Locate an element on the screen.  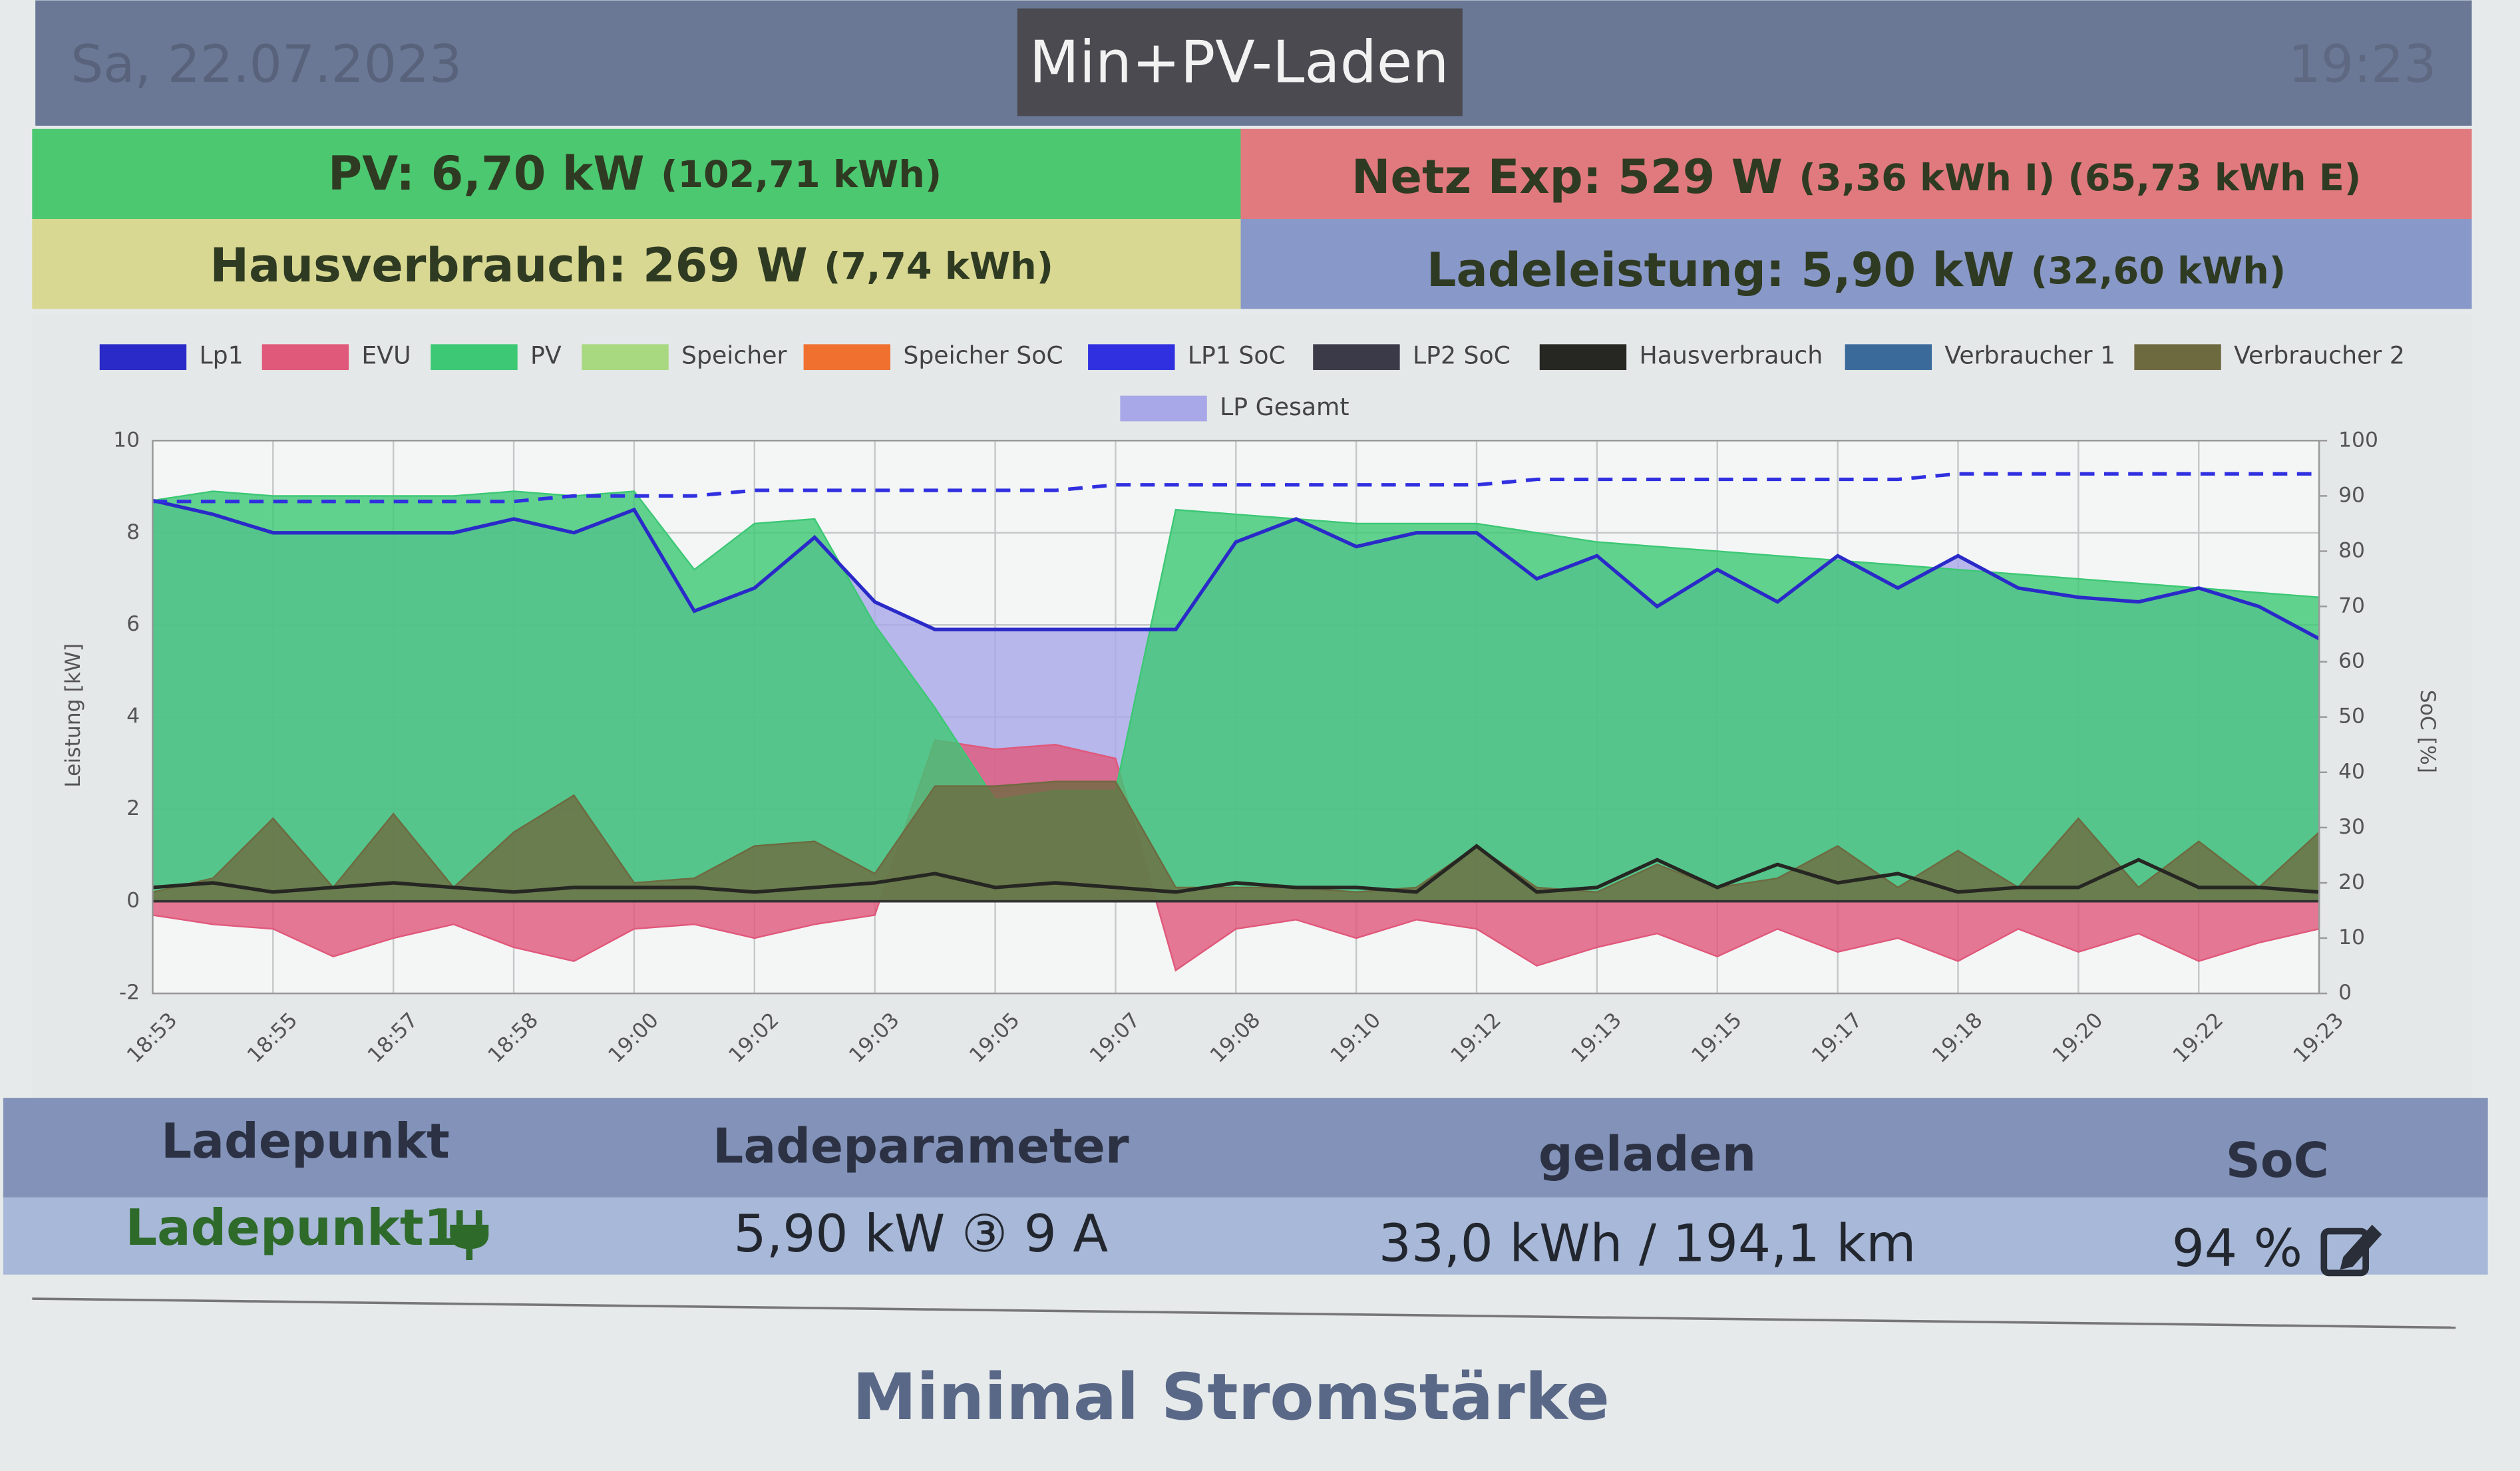
pv-box is located at coordinates (636, 174).